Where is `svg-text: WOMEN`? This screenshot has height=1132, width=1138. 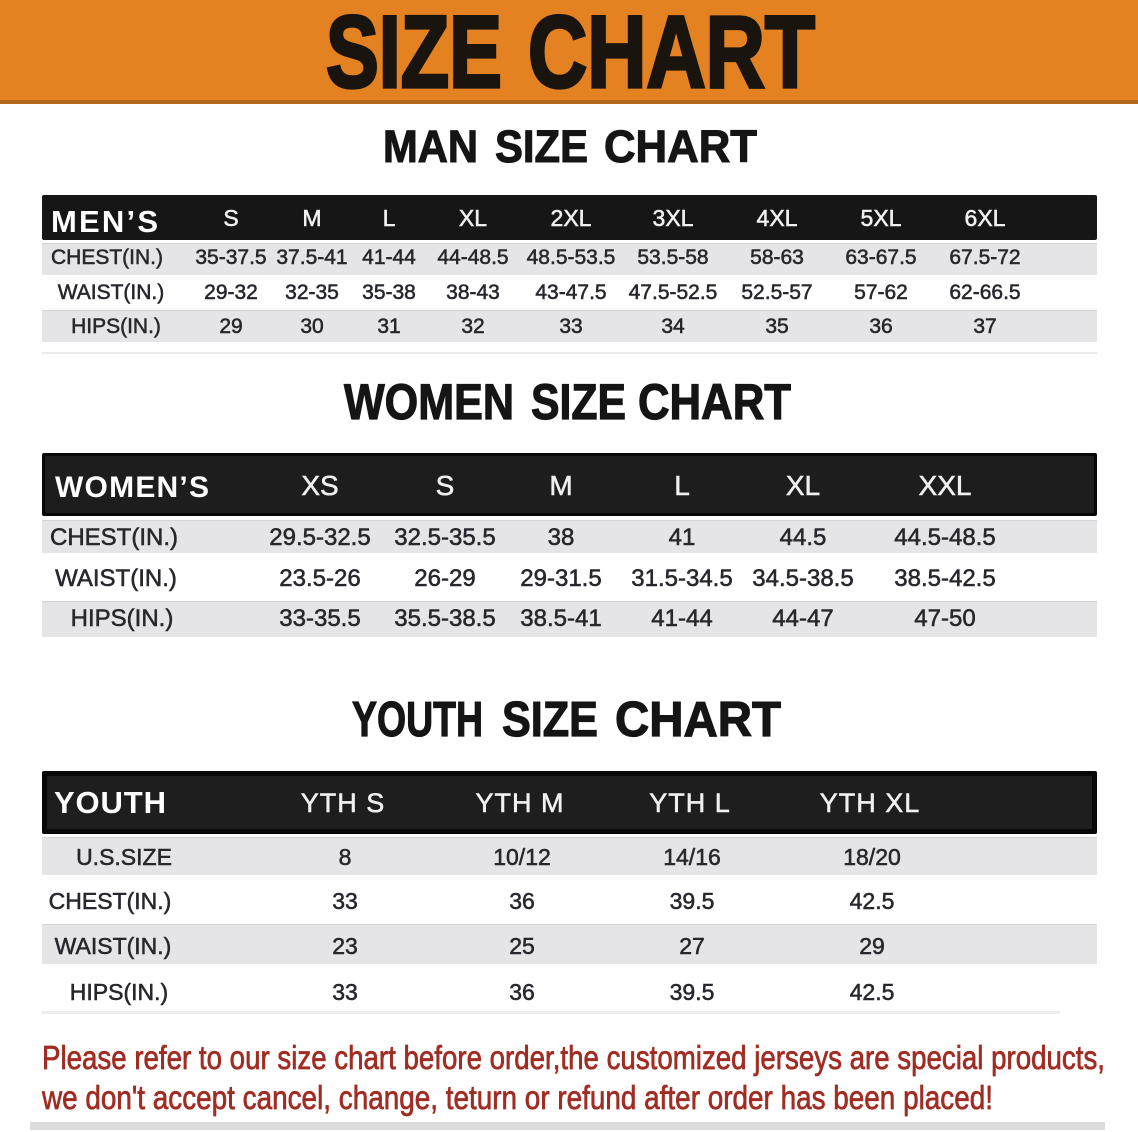 svg-text: WOMEN is located at coordinates (429, 402).